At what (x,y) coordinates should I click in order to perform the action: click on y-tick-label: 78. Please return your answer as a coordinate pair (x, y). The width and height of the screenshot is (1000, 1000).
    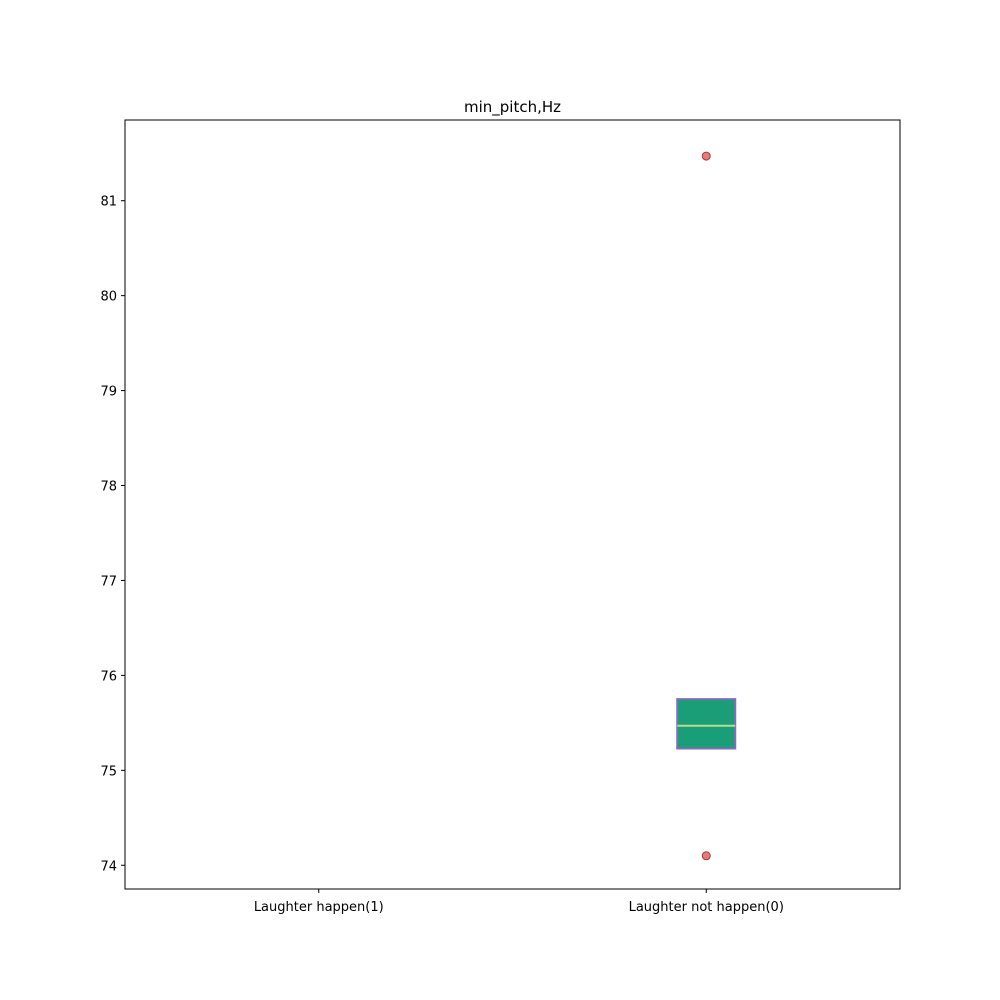
    Looking at the image, I should click on (108, 487).